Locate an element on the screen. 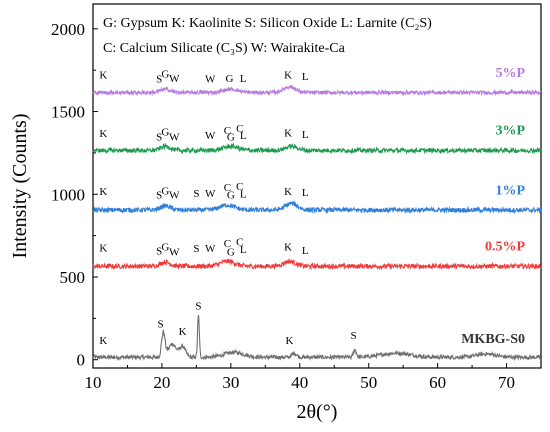 This screenshot has width=550, height=432. y-tick-label-3: 1500 is located at coordinates (68, 112).